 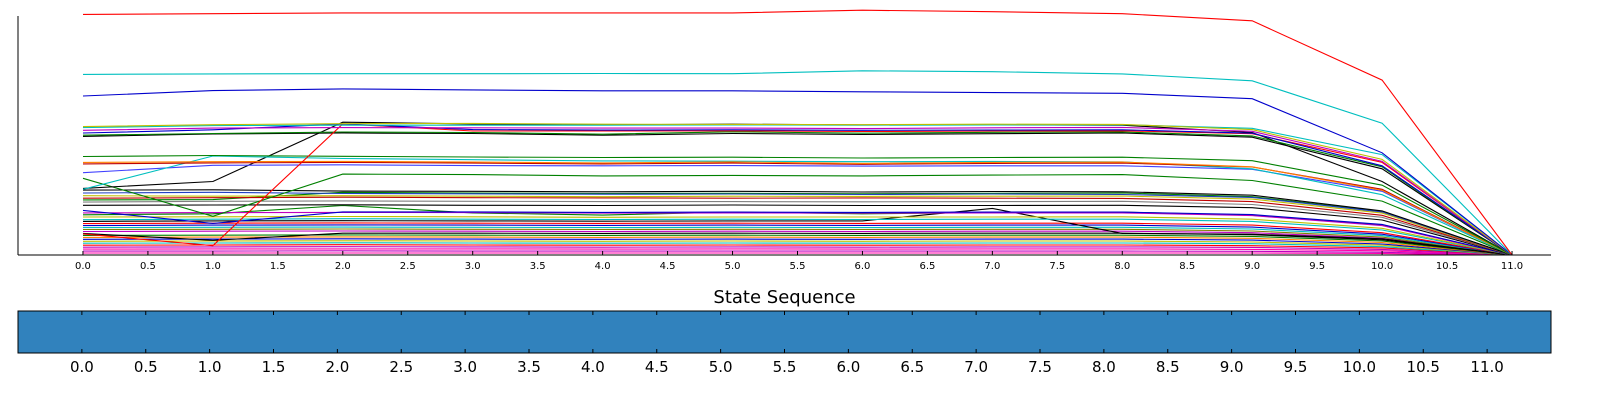 I want to click on state-x-tick-label: 9.5, so click(x=1296, y=367).